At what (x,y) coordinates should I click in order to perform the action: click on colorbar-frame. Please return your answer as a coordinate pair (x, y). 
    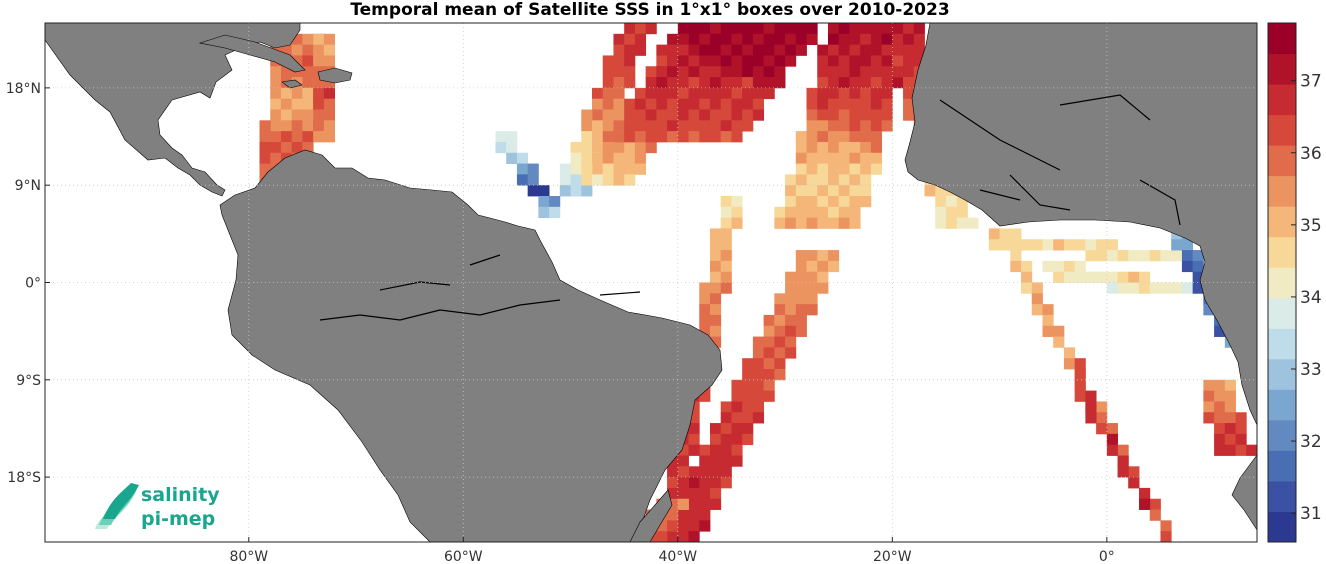
    Looking at the image, I should click on (1282, 282).